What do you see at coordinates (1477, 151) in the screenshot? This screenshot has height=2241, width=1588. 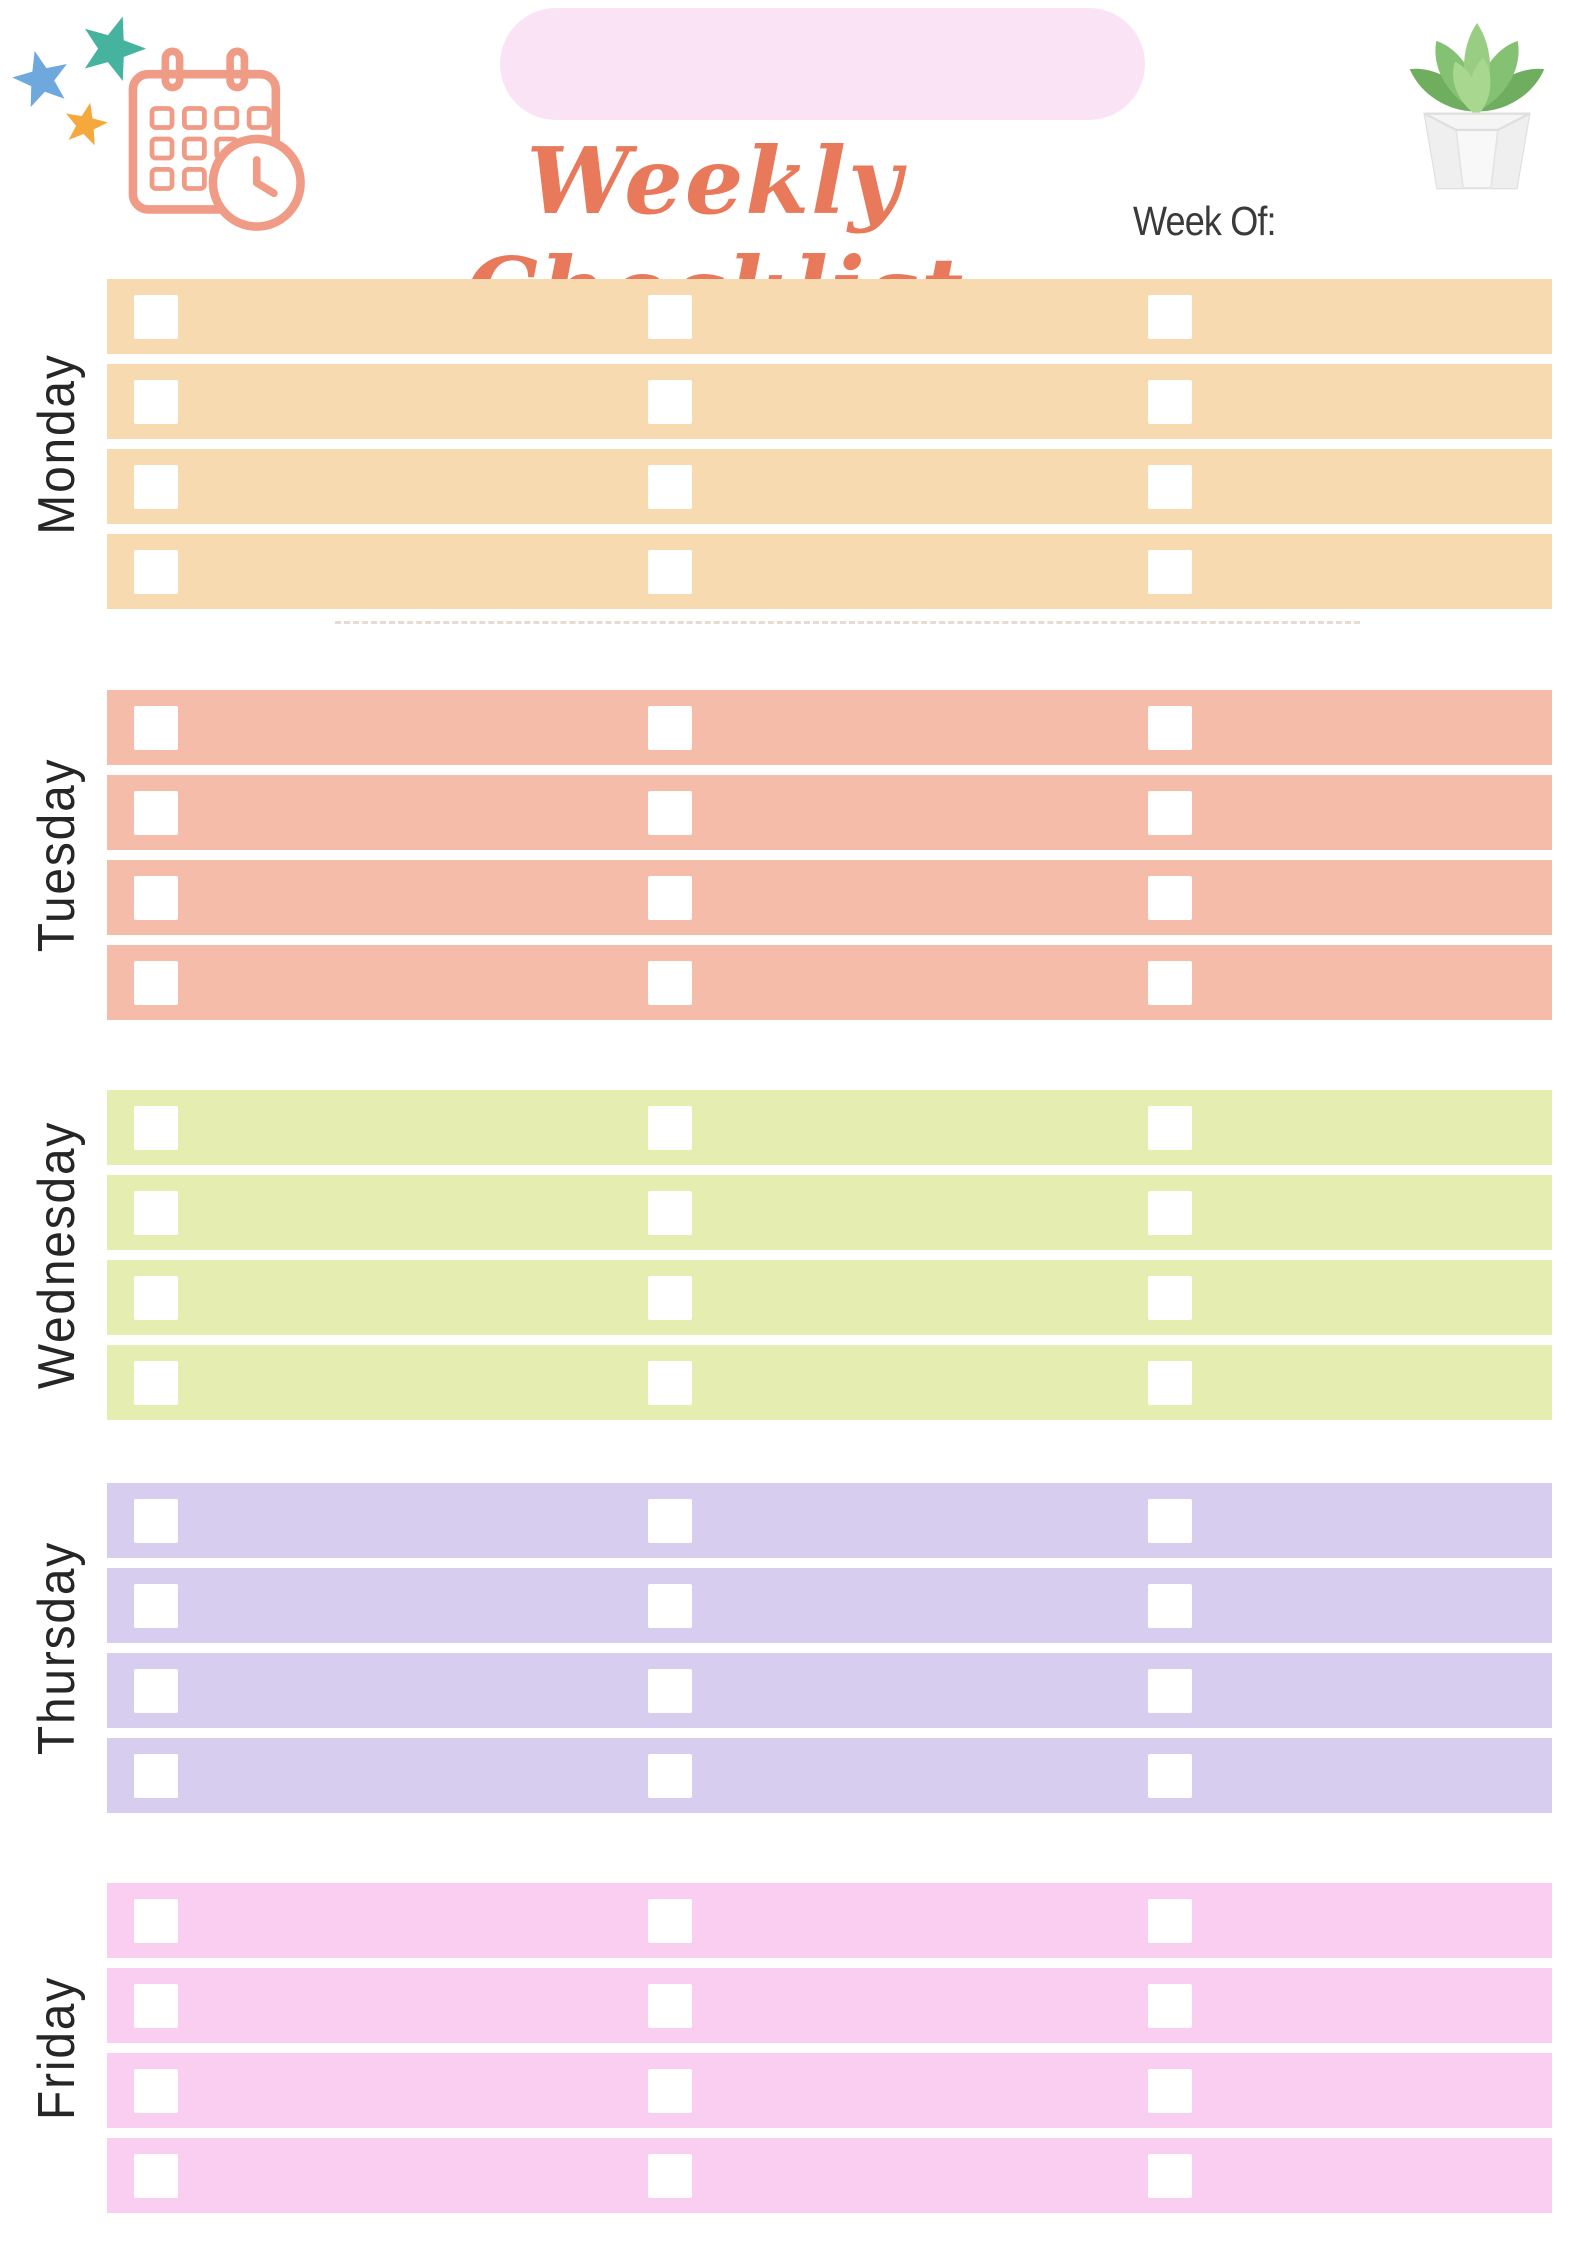 I see `plant-pot` at bounding box center [1477, 151].